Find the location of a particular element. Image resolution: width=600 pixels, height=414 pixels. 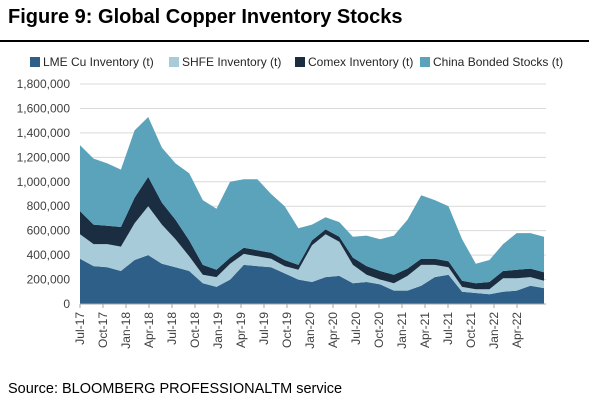

x-tick-label: Oct-18 is located at coordinates (195, 330).